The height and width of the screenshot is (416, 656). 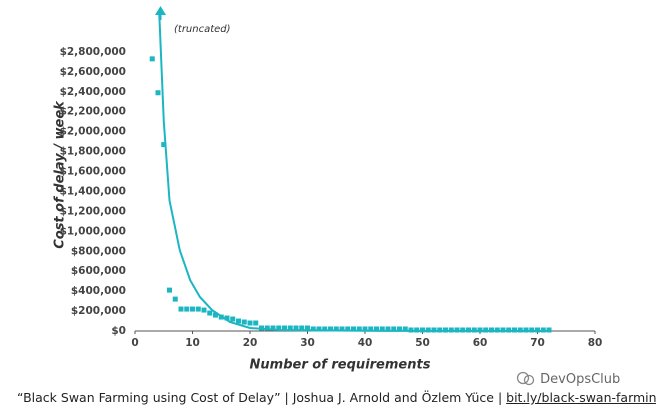 I want to click on y-tick-label: $200,000, so click(x=98, y=311).